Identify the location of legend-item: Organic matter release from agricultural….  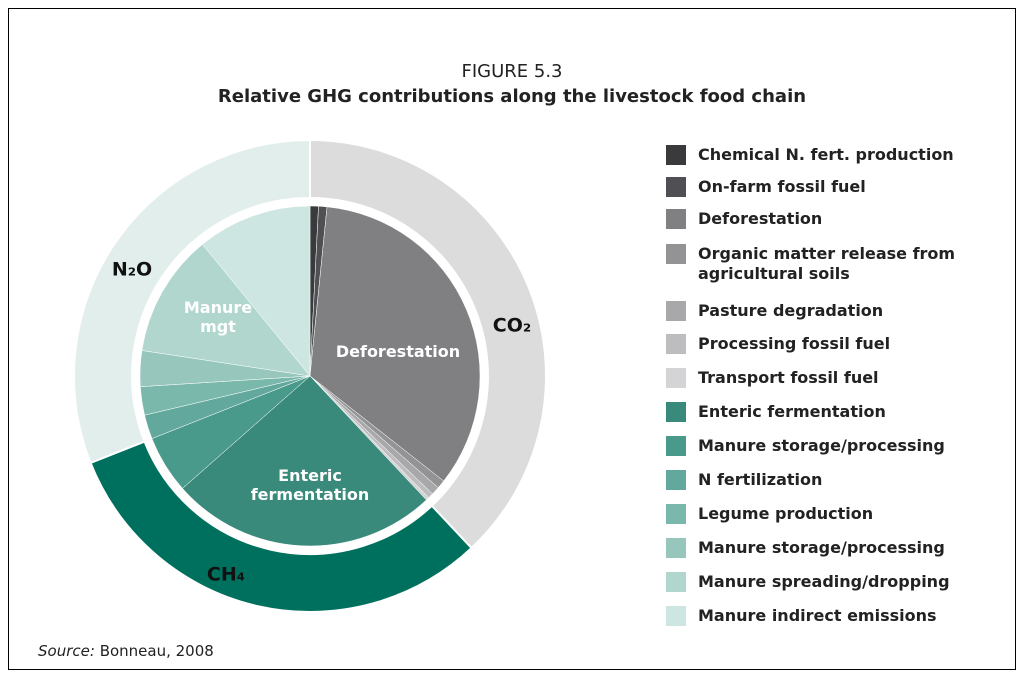
(831, 264).